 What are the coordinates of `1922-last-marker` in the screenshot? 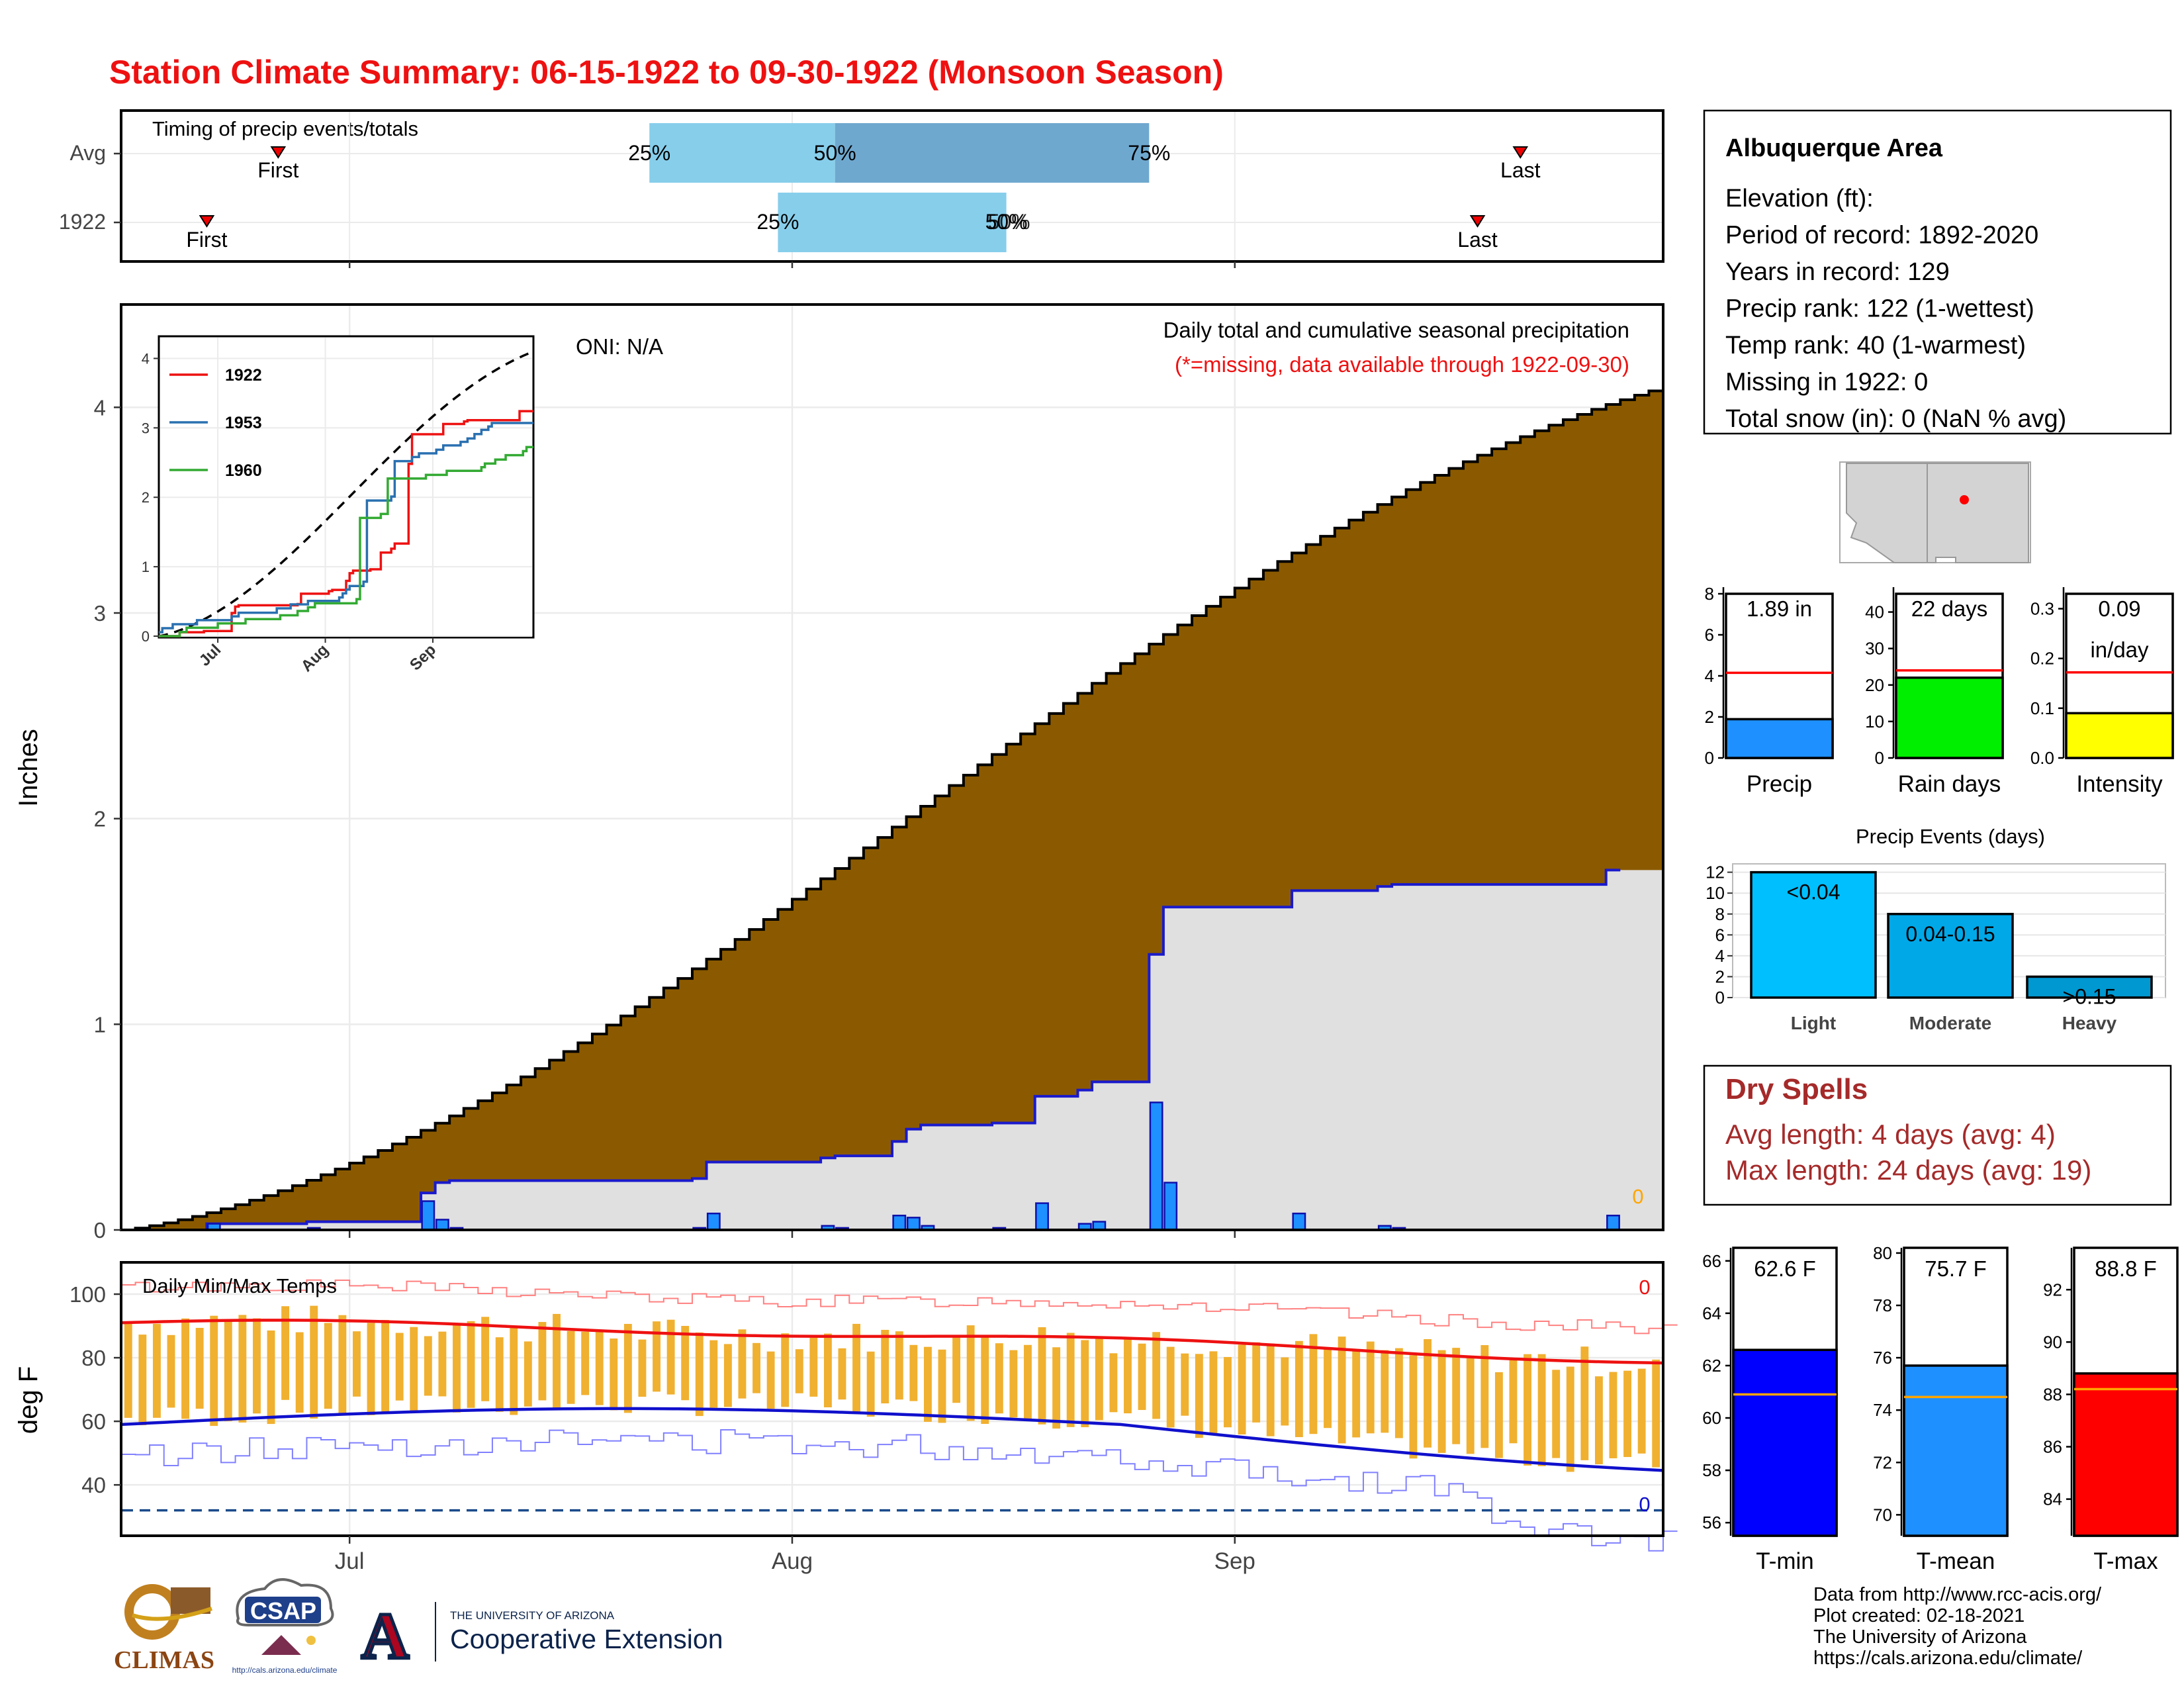 It's located at (1477, 221).